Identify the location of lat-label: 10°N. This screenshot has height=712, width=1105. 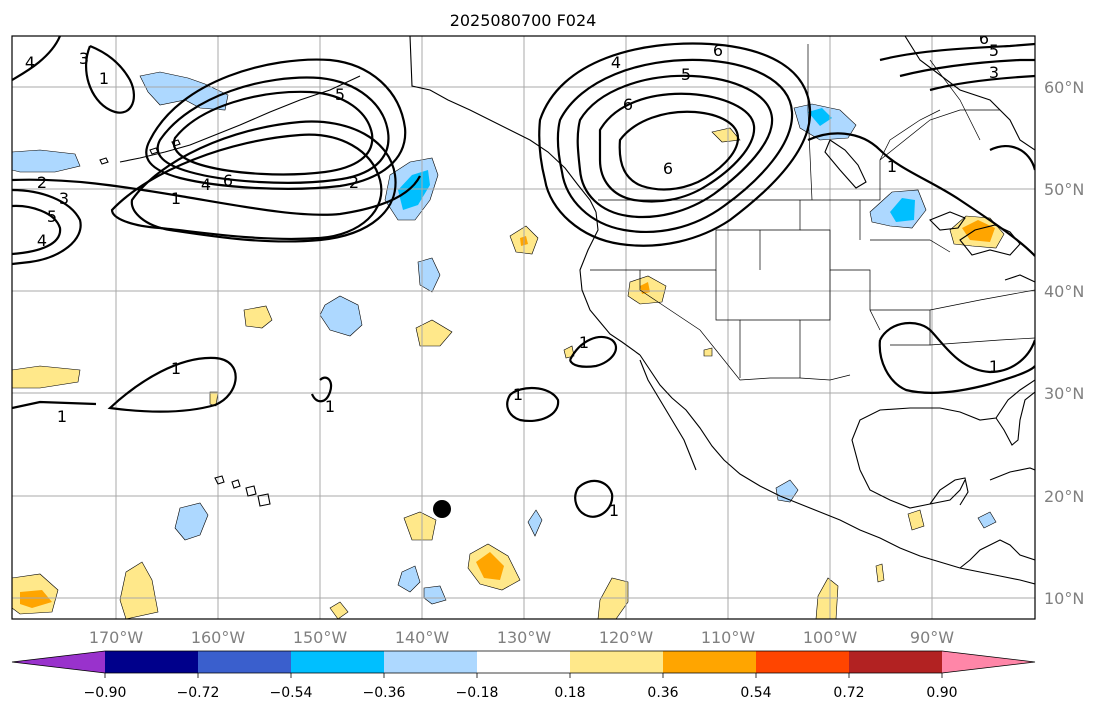
(1064, 598).